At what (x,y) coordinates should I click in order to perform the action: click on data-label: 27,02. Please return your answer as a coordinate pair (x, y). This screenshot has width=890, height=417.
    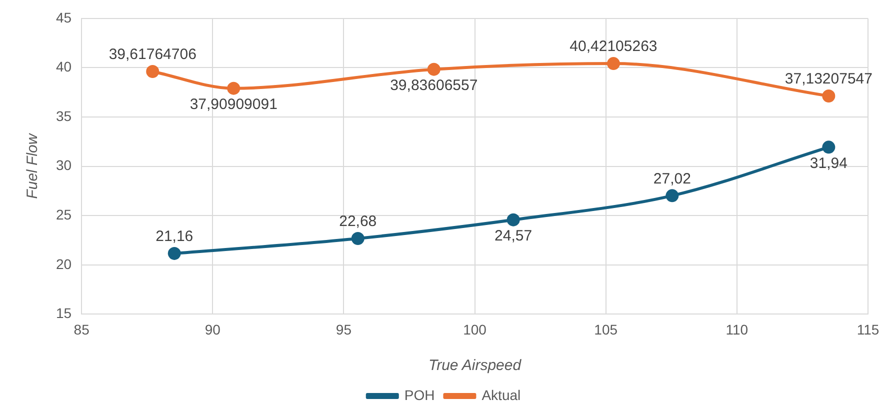
    Looking at the image, I should click on (672, 179).